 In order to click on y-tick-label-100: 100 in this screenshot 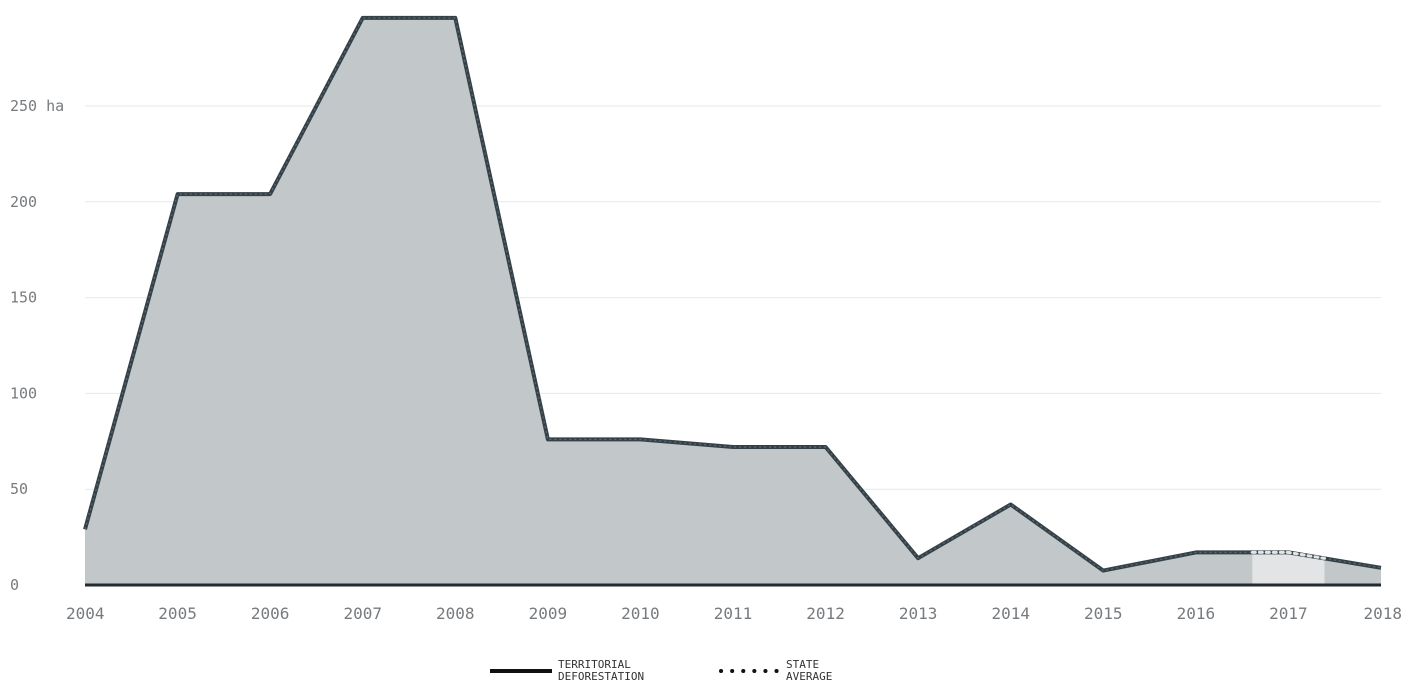, I will do `click(23, 393)`.